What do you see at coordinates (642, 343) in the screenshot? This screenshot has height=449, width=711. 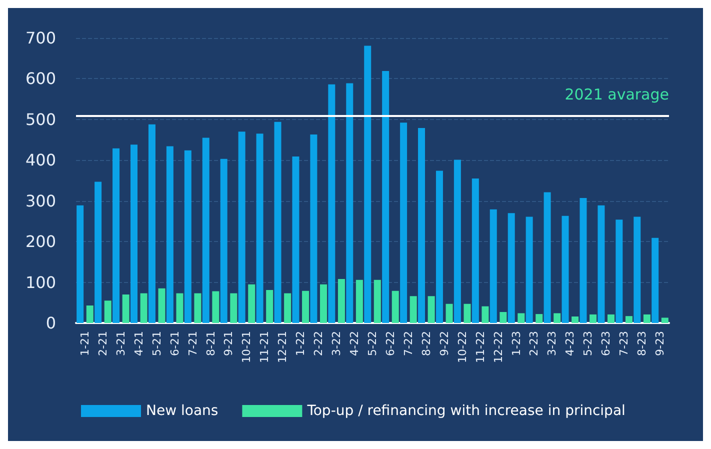 I see `x-tick-label: 8-23` at bounding box center [642, 343].